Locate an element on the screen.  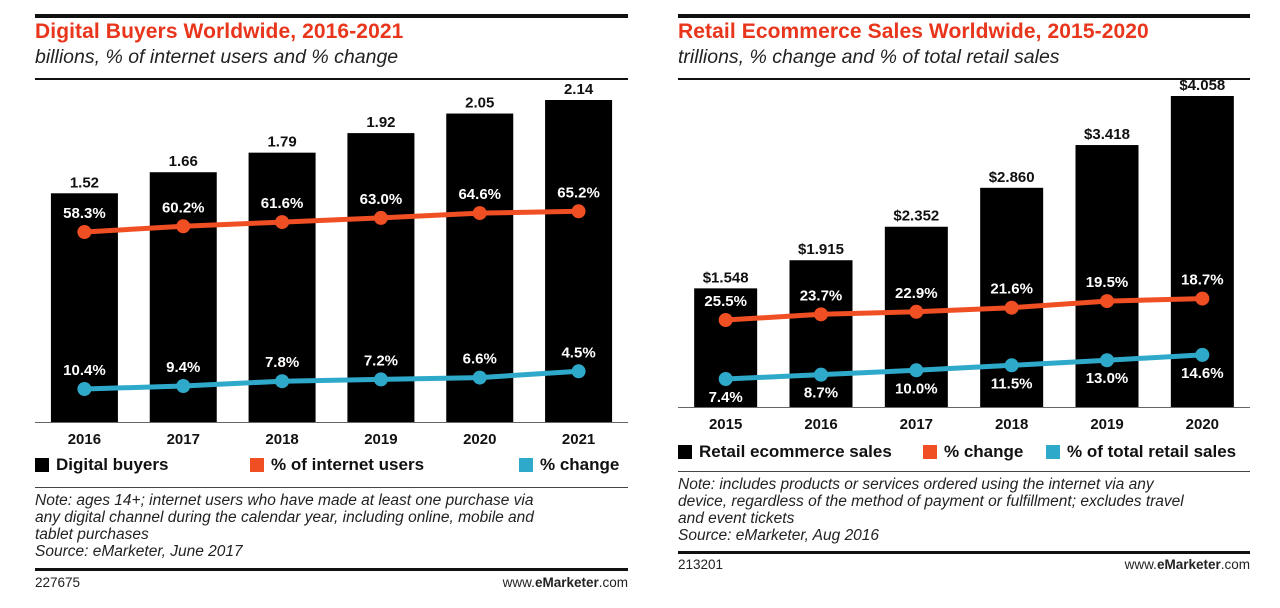
x-tick-label: 2015 is located at coordinates (725, 424).